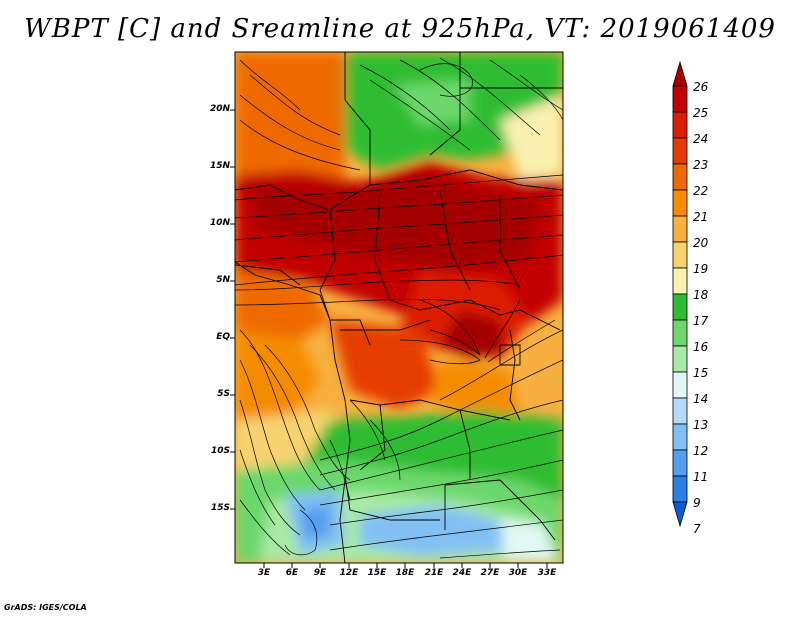  What do you see at coordinates (701, 399) in the screenshot?
I see `colorbar-label: 14` at bounding box center [701, 399].